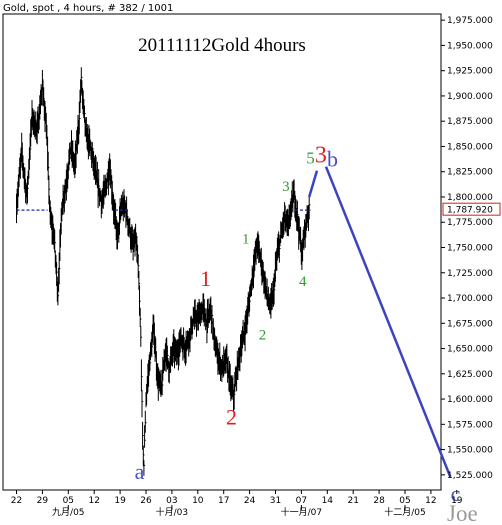  What do you see at coordinates (470, 173) in the screenshot?
I see `y-tick-label: 1,825.000` at bounding box center [470, 173].